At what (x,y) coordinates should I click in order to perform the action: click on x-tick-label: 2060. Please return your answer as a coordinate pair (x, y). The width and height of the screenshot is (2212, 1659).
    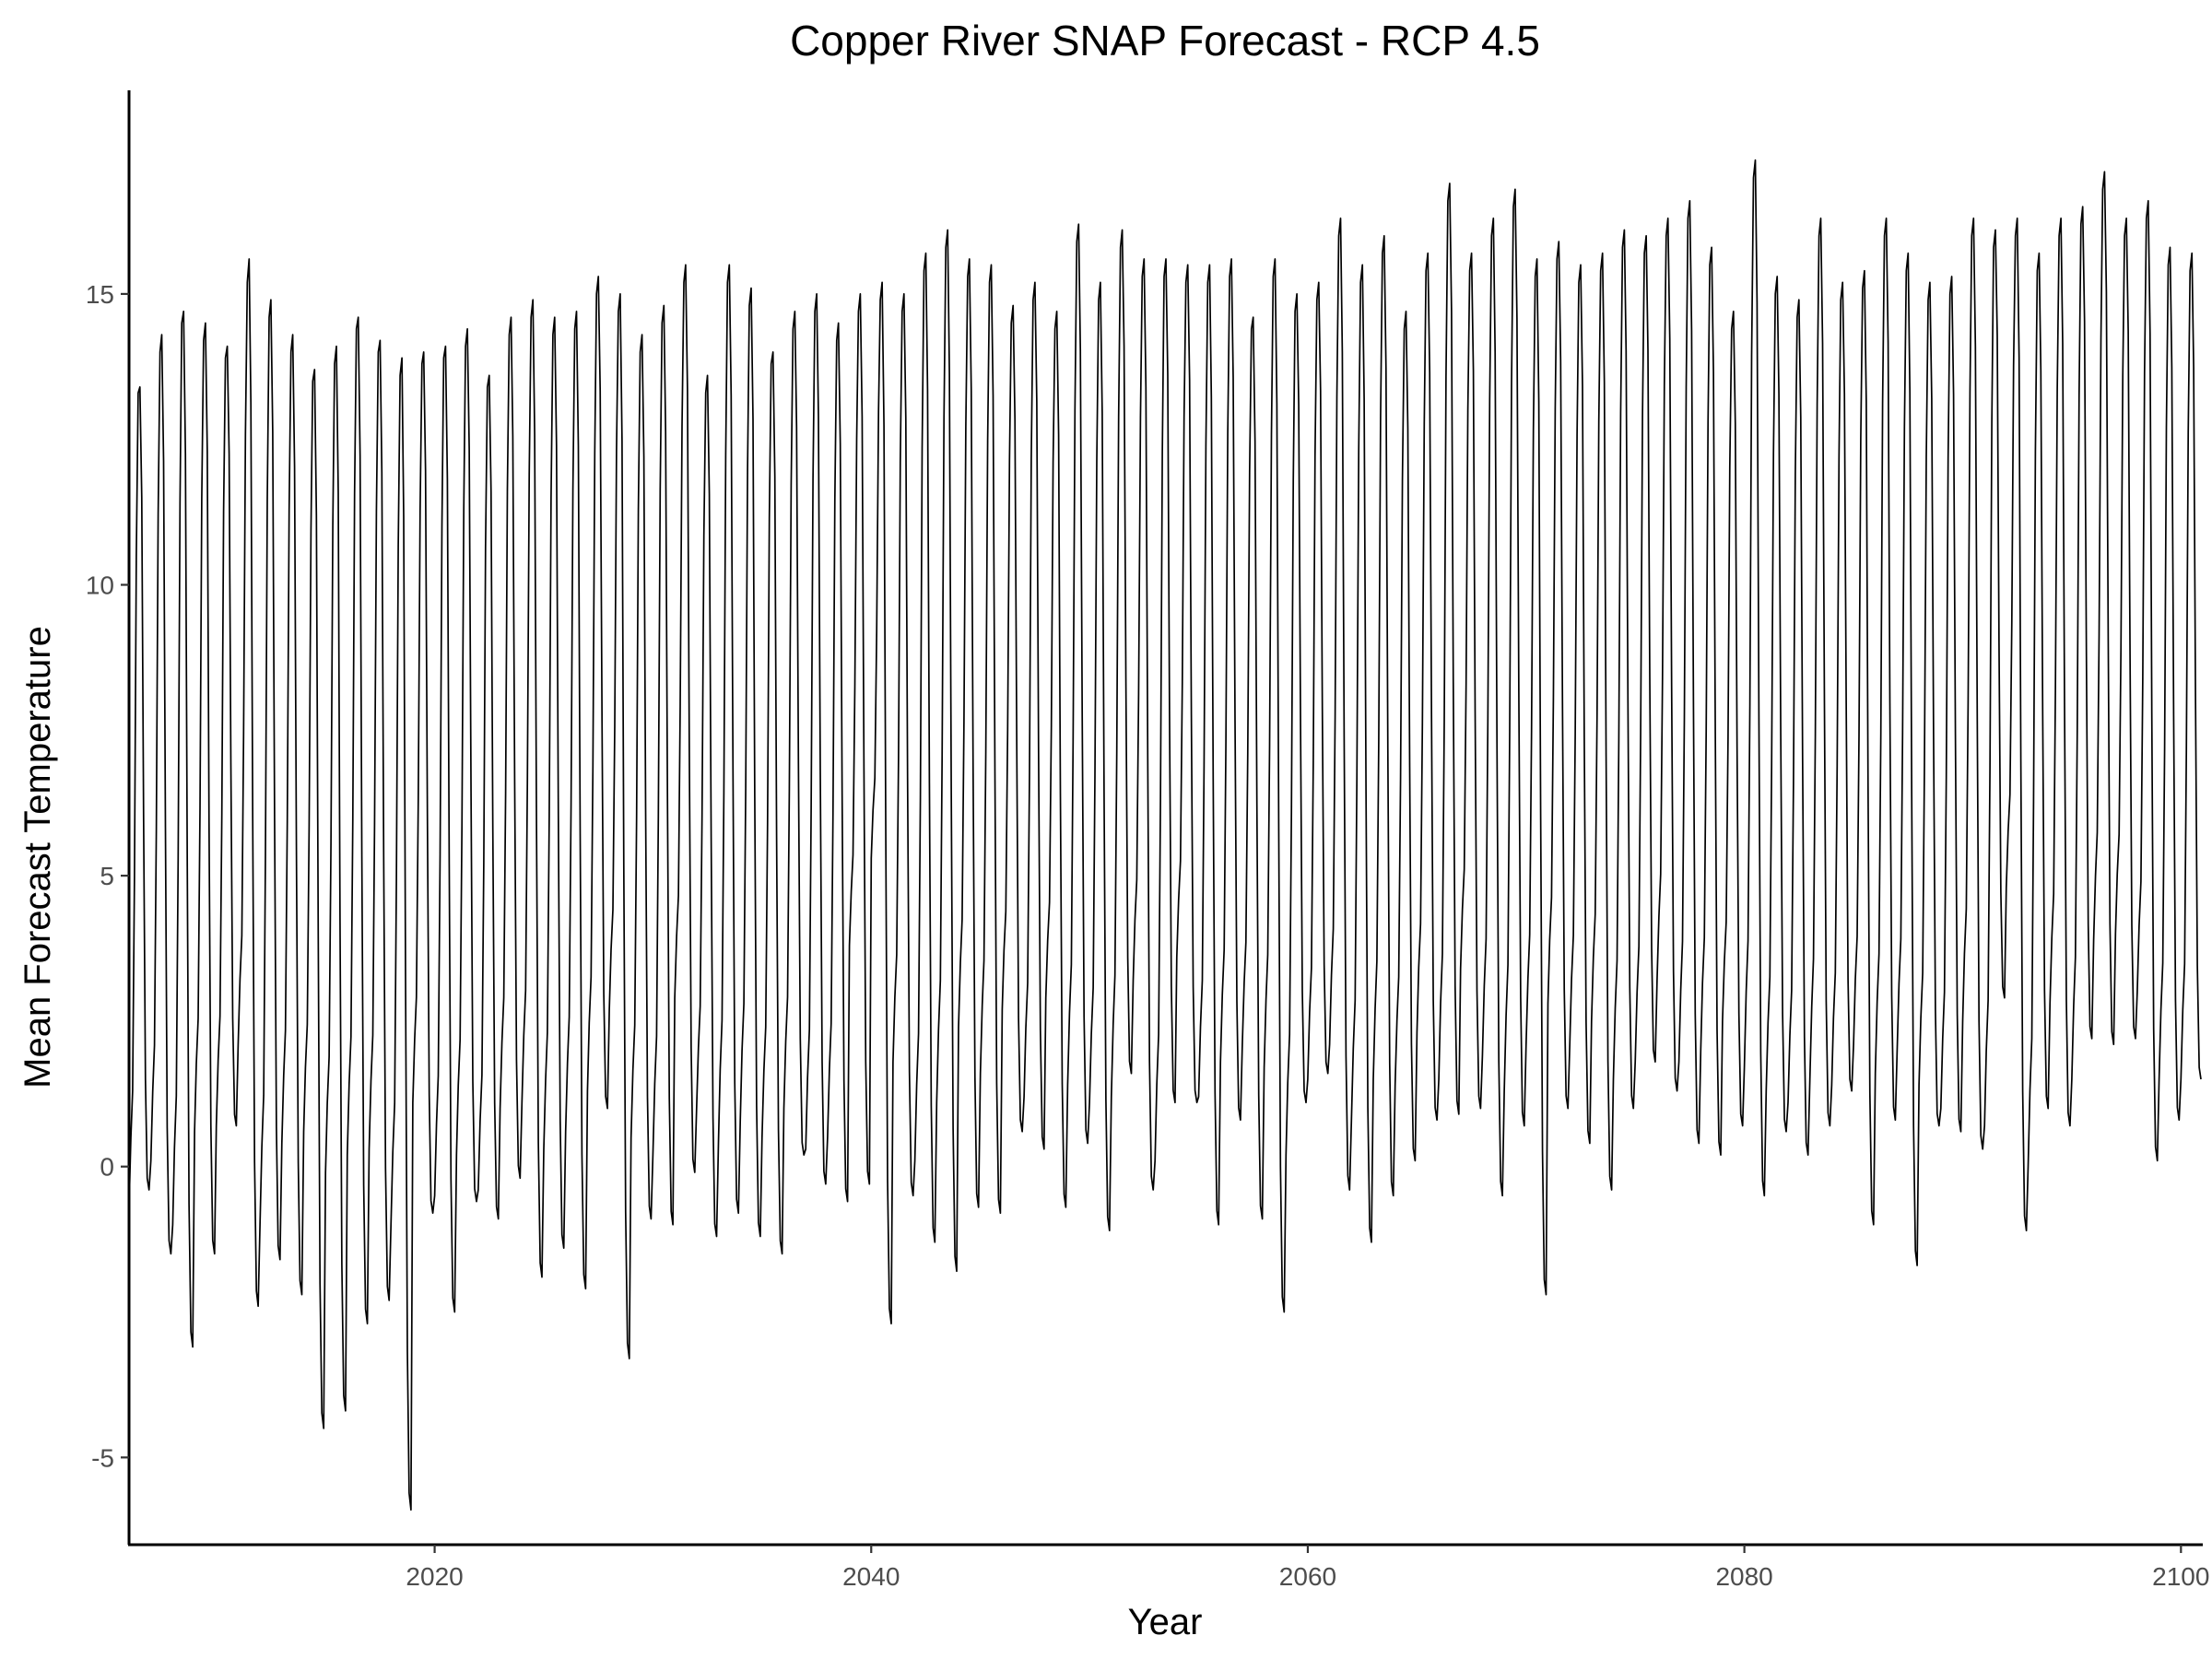
    Looking at the image, I should click on (1307, 1576).